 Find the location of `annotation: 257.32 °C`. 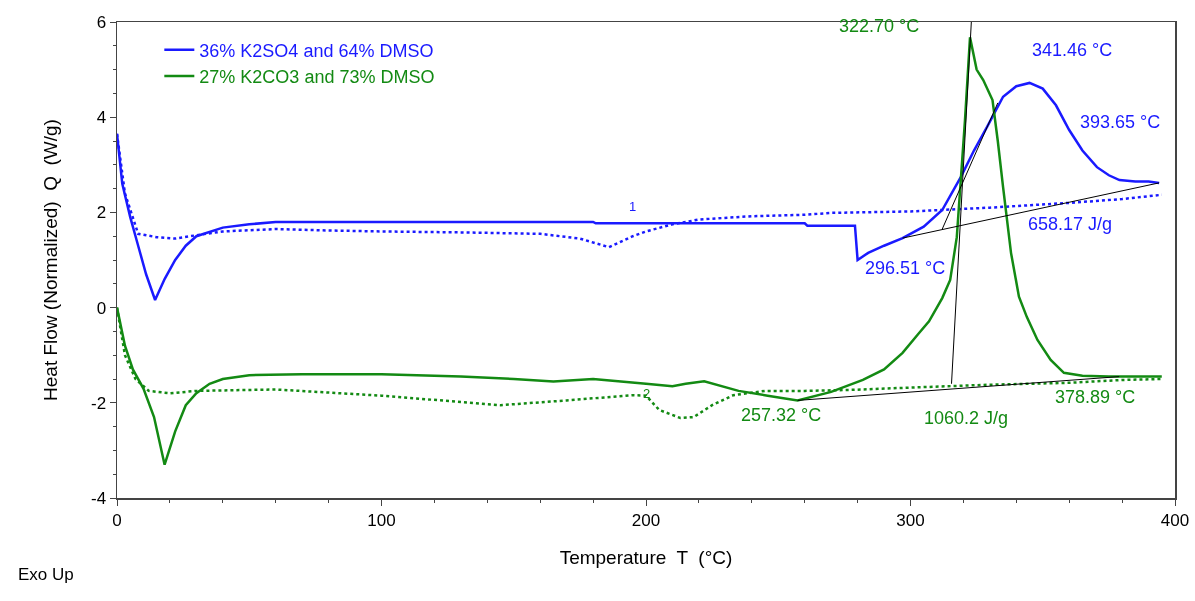

annotation: 257.32 °C is located at coordinates (781, 415).